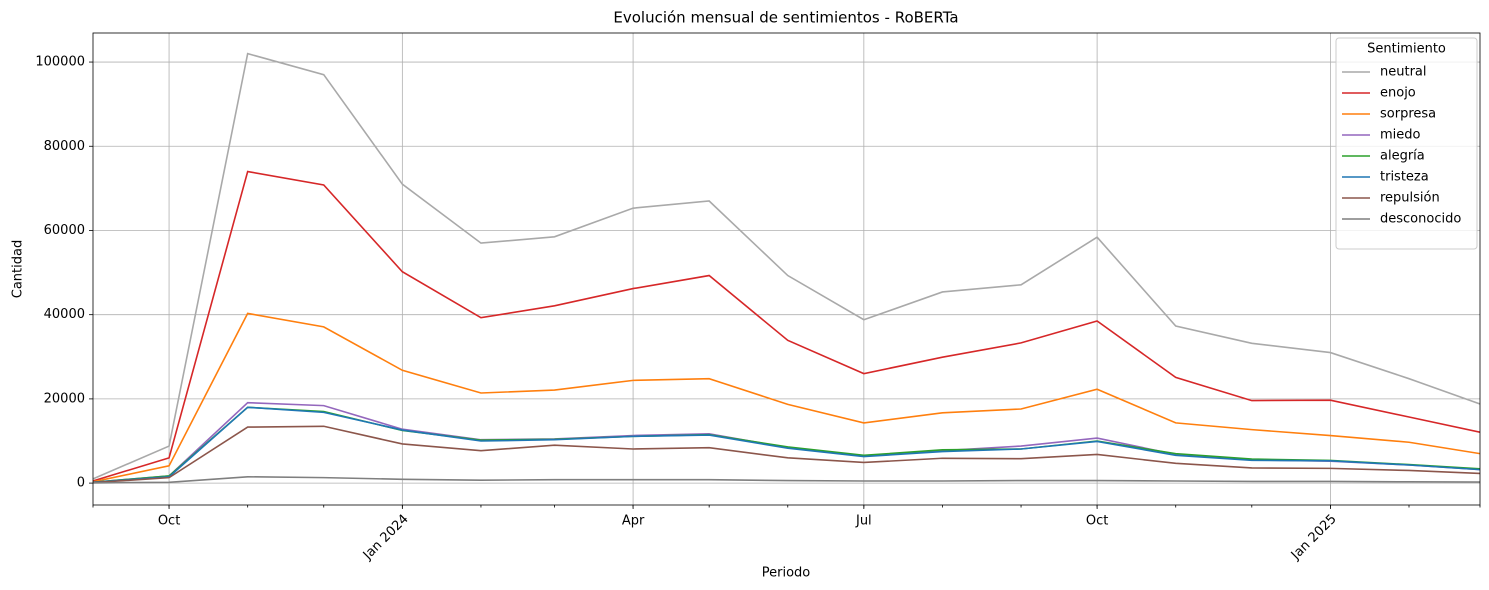 The width and height of the screenshot is (1489, 590). I want to click on legend-box, so click(1406, 143).